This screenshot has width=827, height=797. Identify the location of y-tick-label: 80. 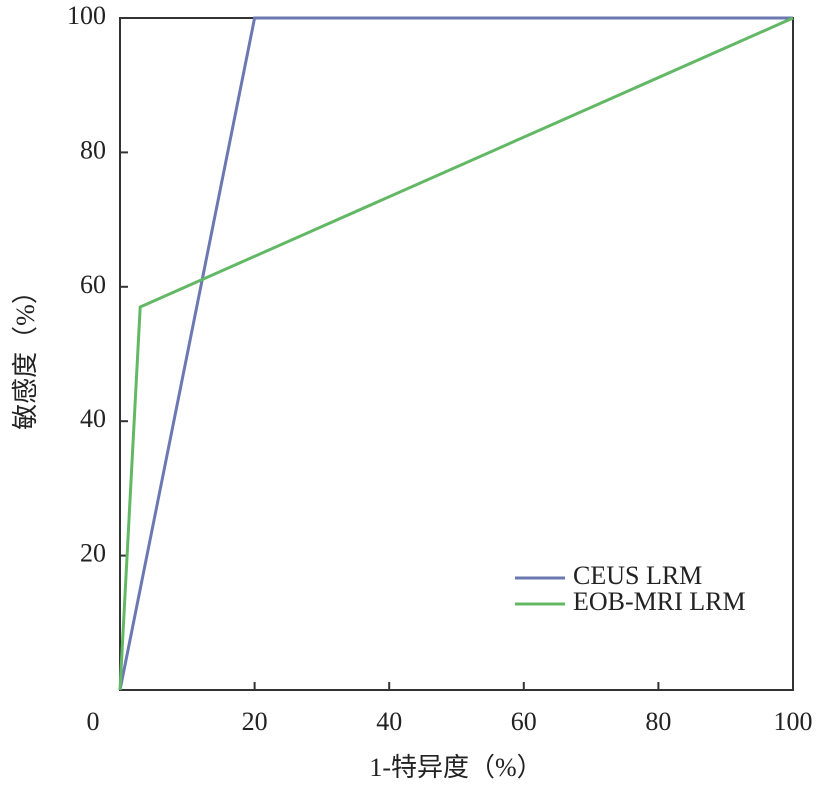
(93, 149).